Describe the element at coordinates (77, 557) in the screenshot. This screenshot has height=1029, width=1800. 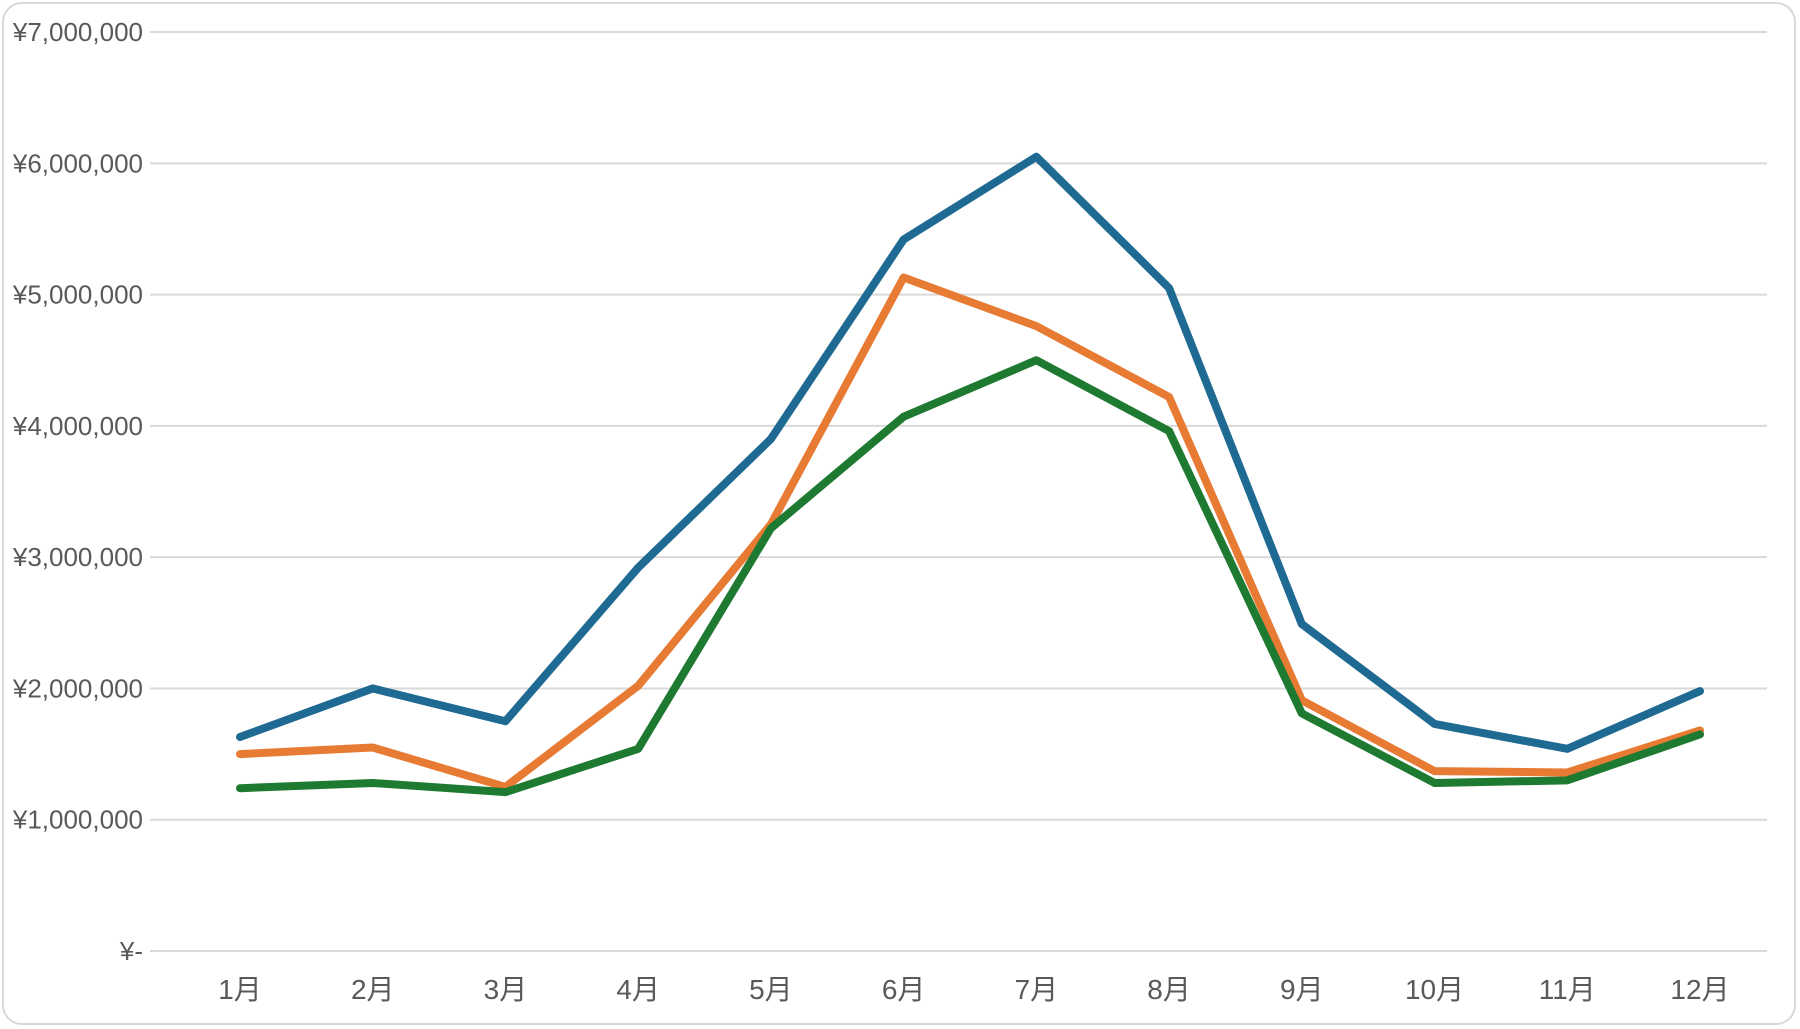
I see `y-axis-tick-label: ¥3,000,000` at that location.